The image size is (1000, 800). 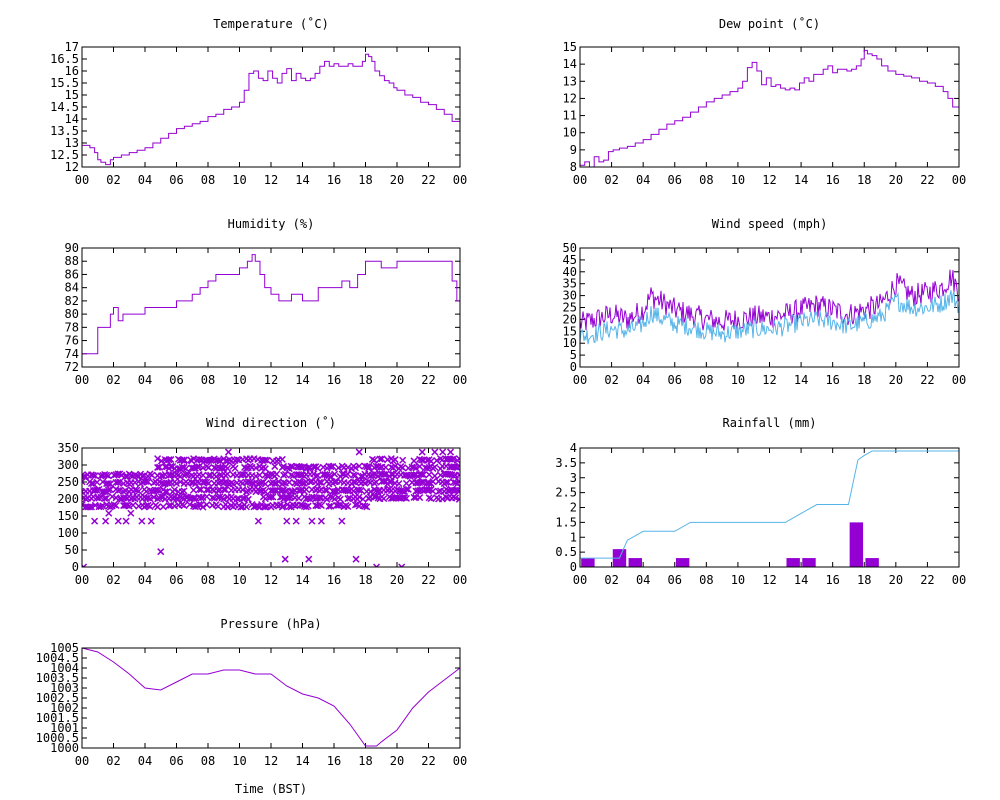 What do you see at coordinates (334, 761) in the screenshot?
I see `x-tick-label: 16` at bounding box center [334, 761].